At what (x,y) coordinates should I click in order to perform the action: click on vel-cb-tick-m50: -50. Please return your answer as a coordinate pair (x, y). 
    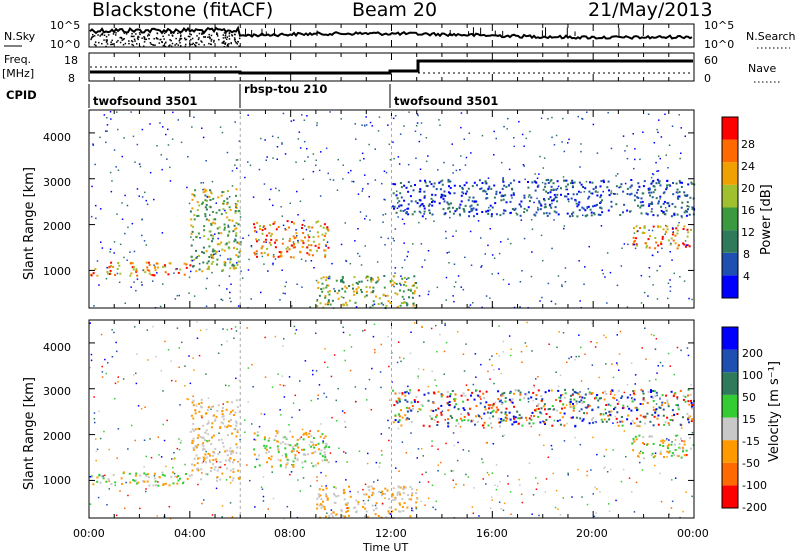
    Looking at the image, I should click on (751, 463).